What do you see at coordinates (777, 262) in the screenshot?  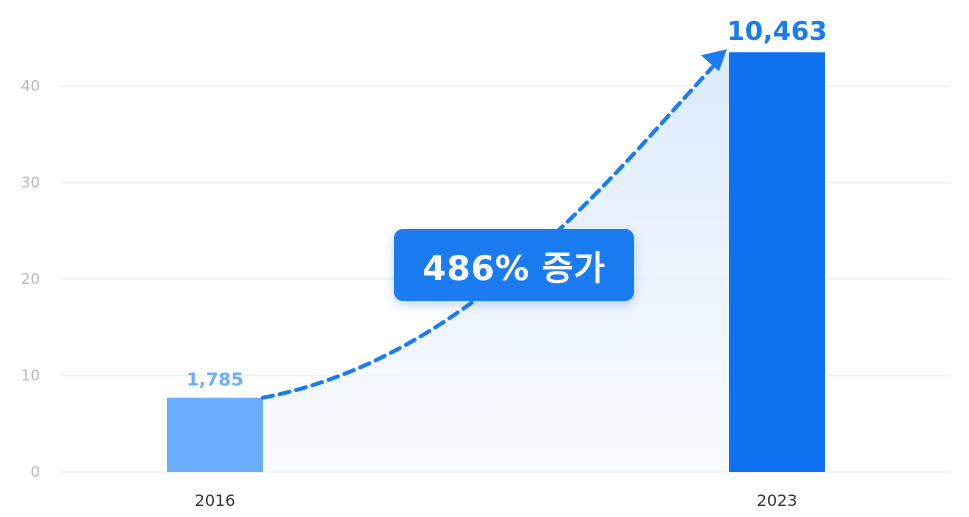 I see `bar-2023` at bounding box center [777, 262].